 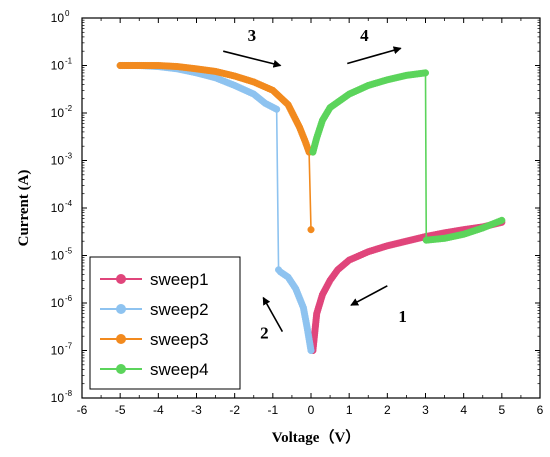 I want to click on sweep-number-label: 3, so click(x=252, y=35).